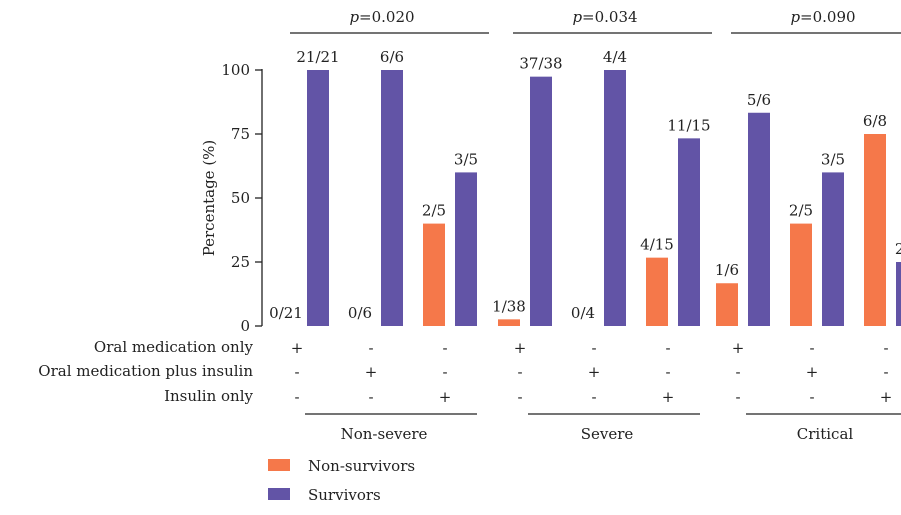  I want to click on legend-label-non-survivors: Non-survivors, so click(361, 466).